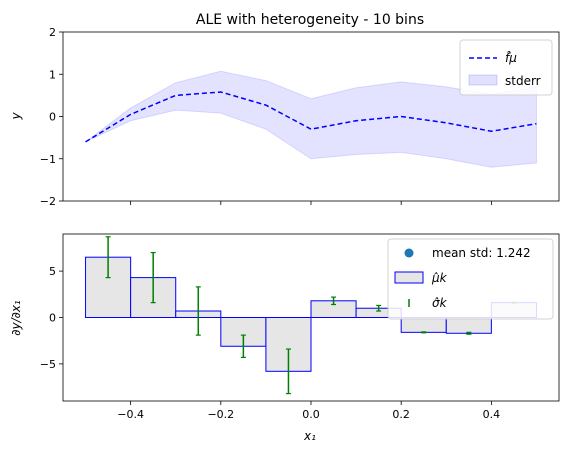 The image size is (568, 455). What do you see at coordinates (409, 253) in the screenshot?
I see `legend-mean-std-marker` at bounding box center [409, 253].